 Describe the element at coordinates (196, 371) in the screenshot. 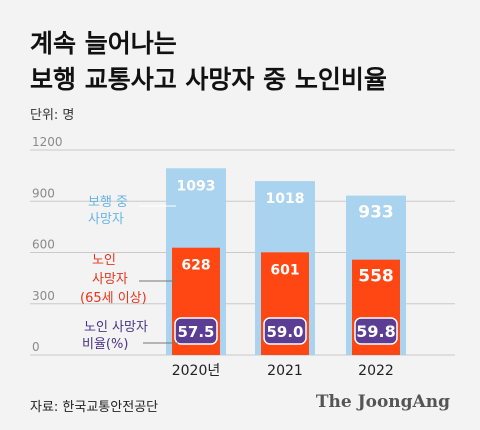

I see `x-tick-label: 2020년` at that location.